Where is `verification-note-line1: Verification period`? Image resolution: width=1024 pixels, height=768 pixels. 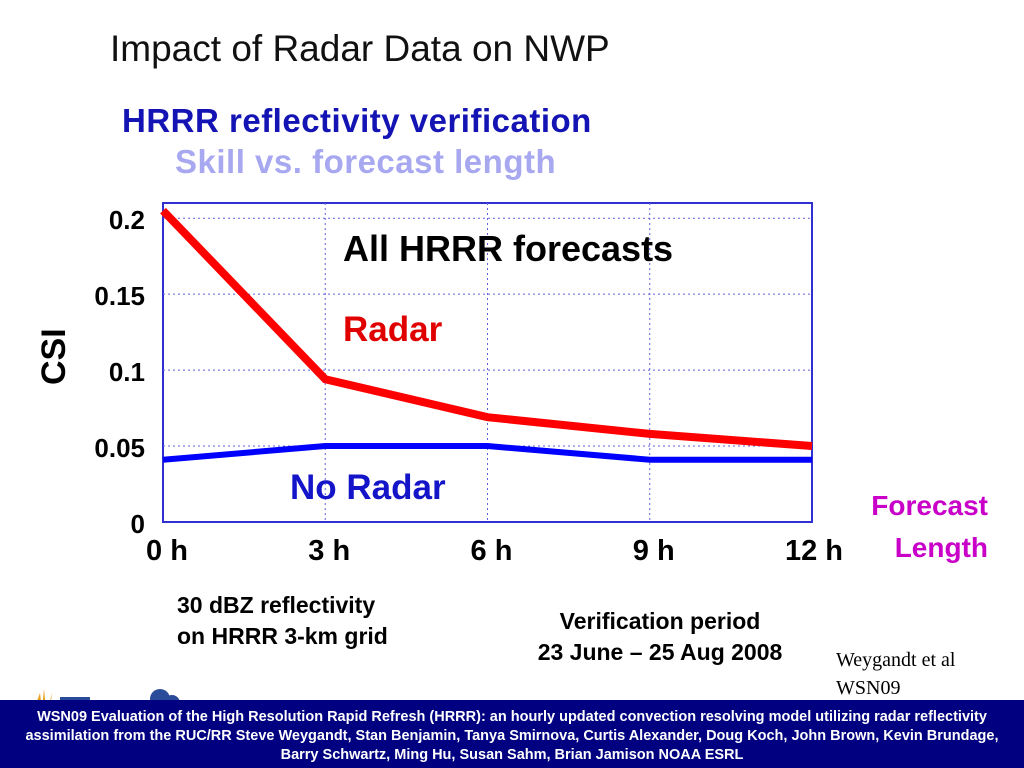
verification-note-line1: Verification period is located at coordinates (660, 621).